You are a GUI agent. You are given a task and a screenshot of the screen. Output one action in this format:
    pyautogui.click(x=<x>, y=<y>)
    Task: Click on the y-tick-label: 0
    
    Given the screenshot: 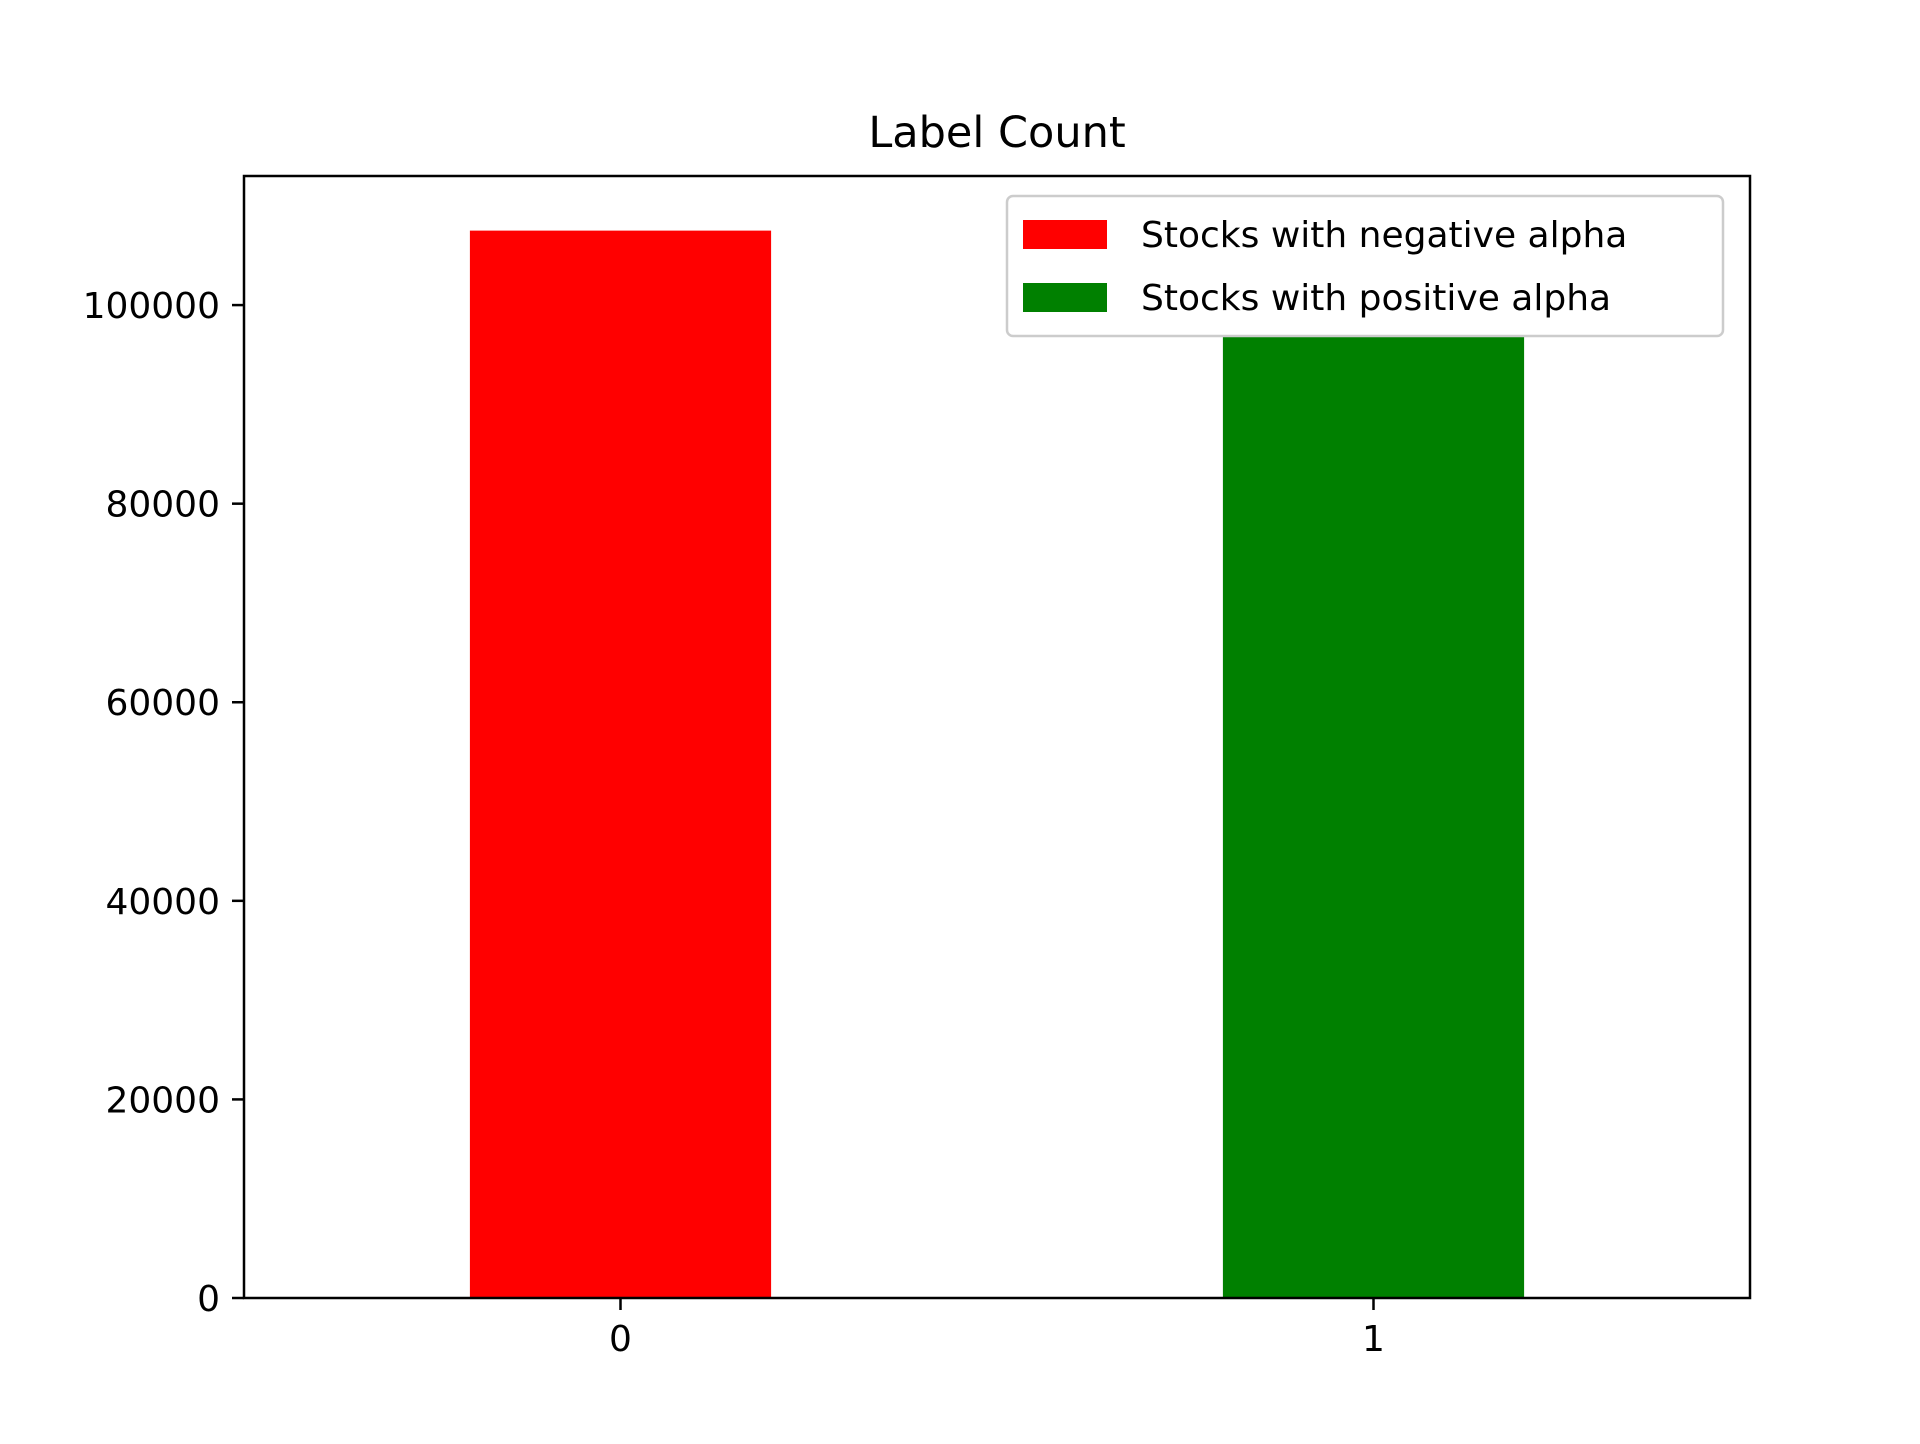 What is the action you would take?
    pyautogui.click(x=208, y=1299)
    